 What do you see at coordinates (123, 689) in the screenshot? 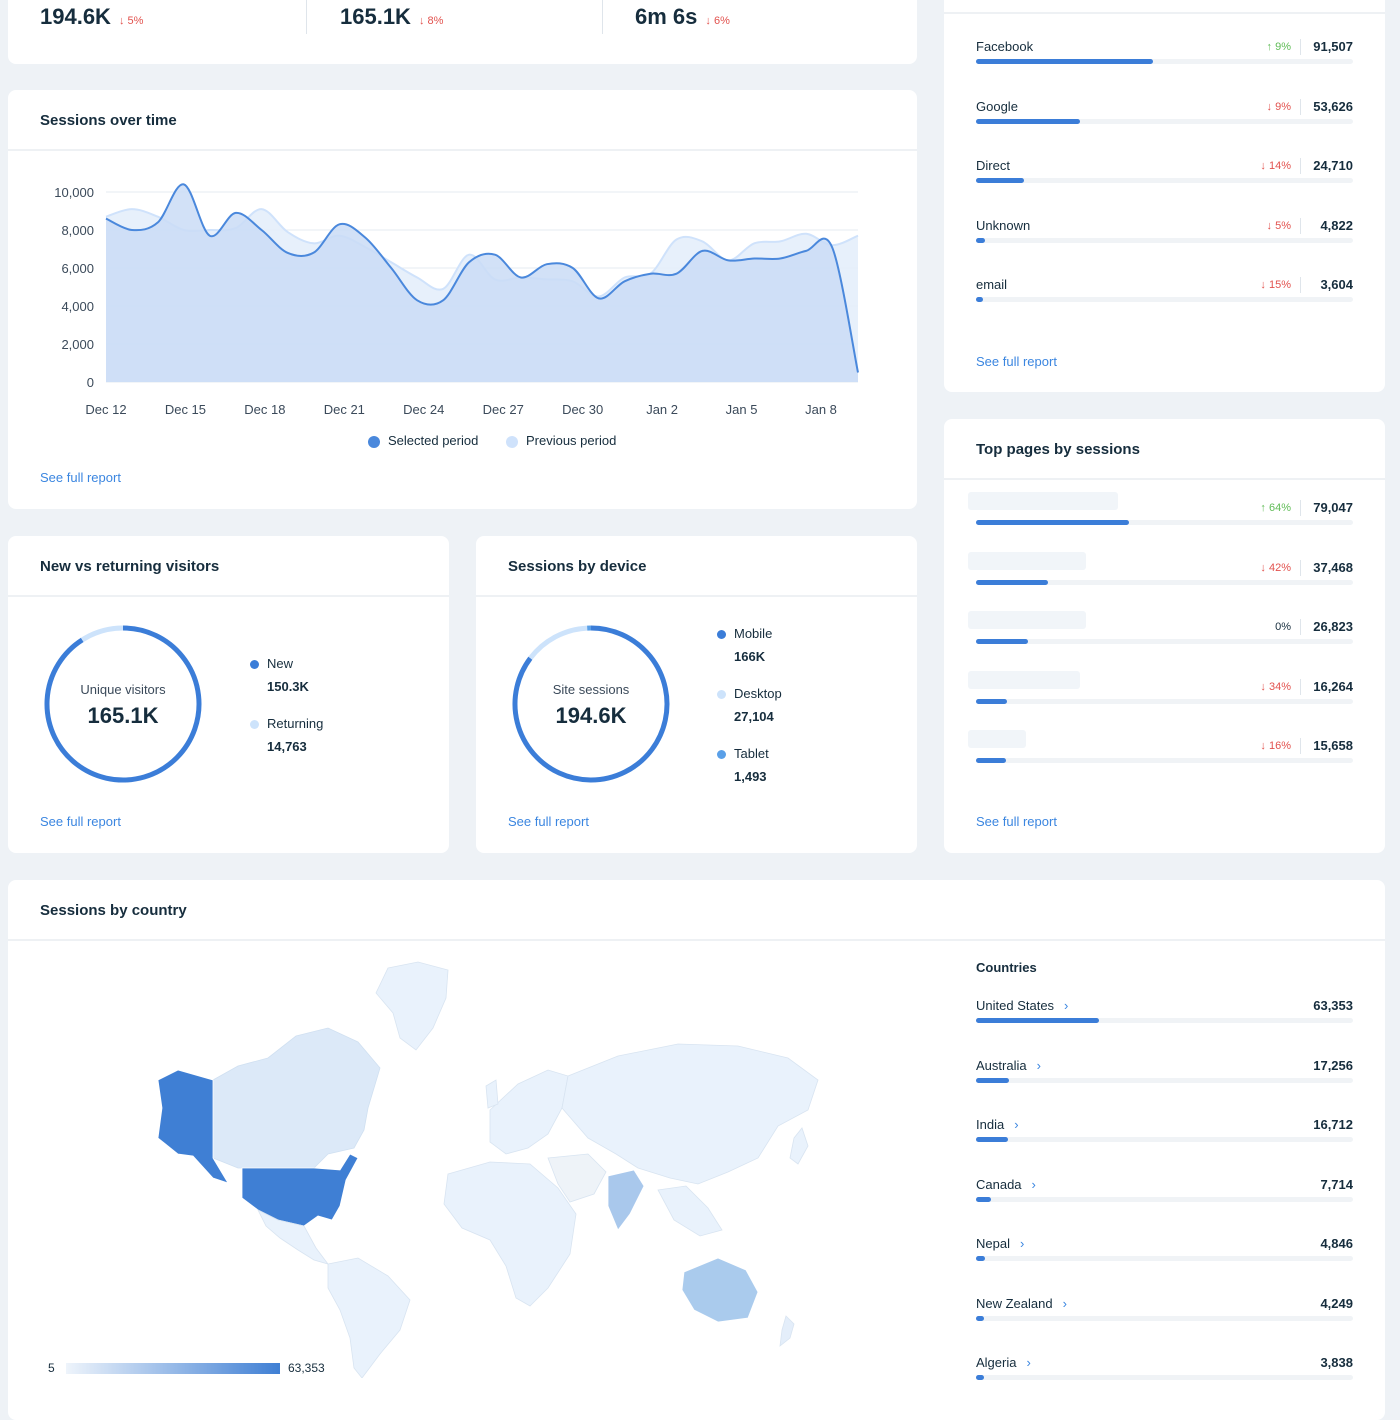
I see `donut-label: Unique visitors` at bounding box center [123, 689].